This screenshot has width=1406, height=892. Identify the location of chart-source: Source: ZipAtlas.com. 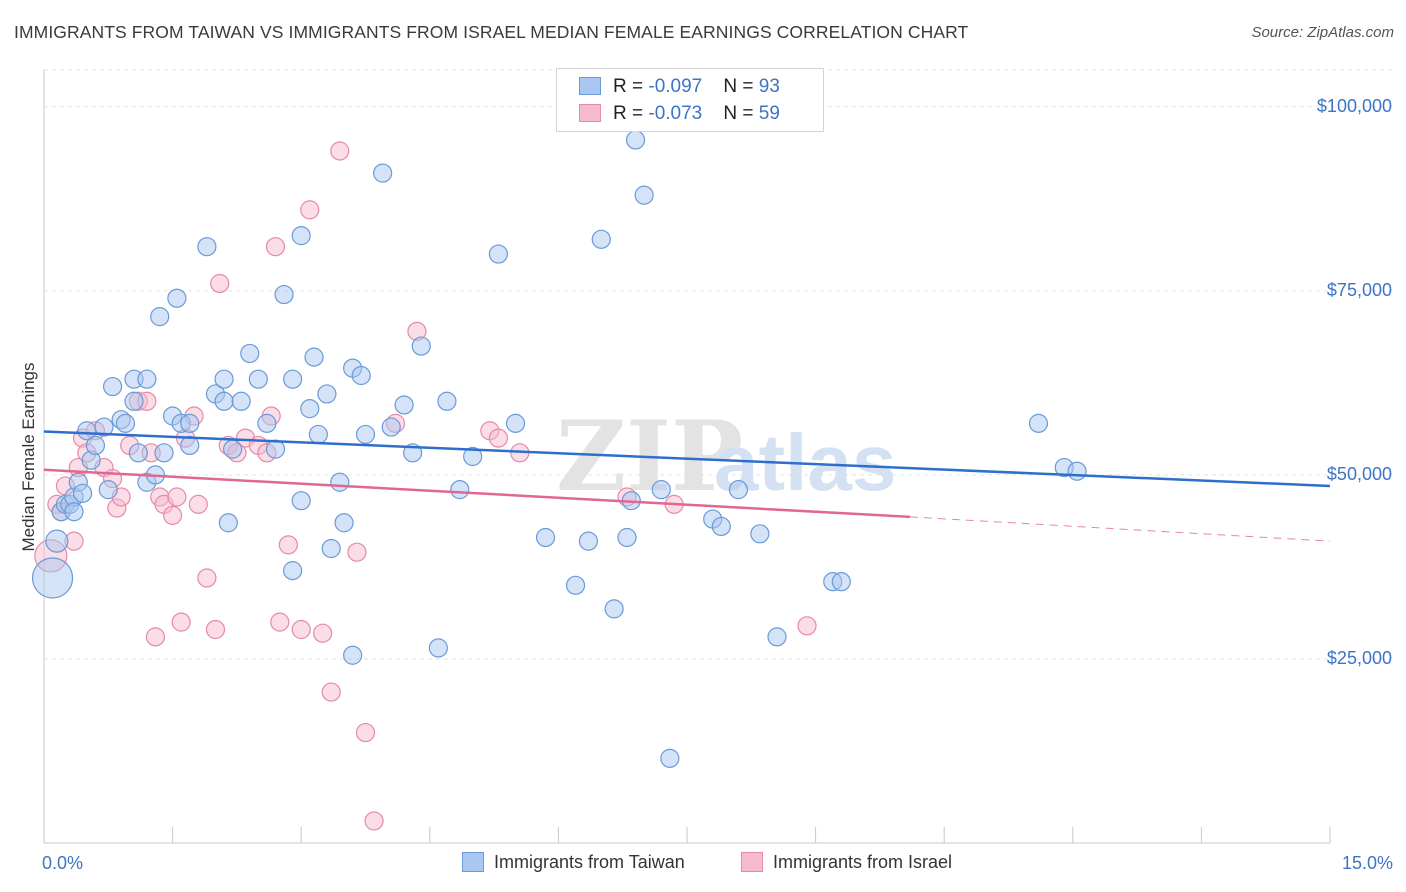
(1322, 32).